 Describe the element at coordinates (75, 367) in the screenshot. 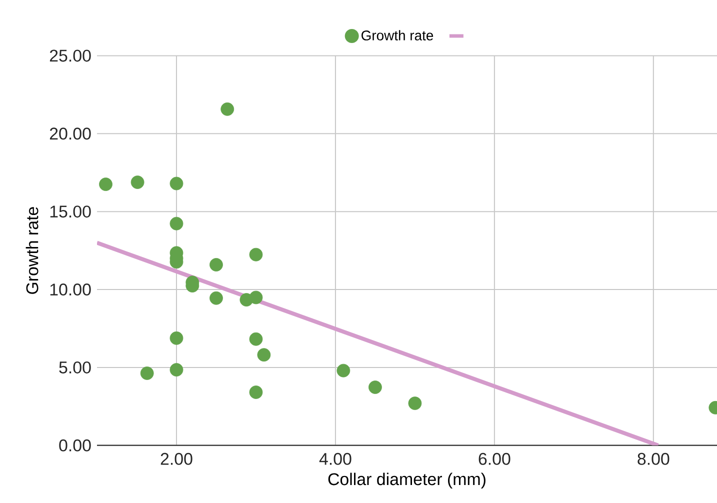

I see `y-tick-label: 5.00` at that location.